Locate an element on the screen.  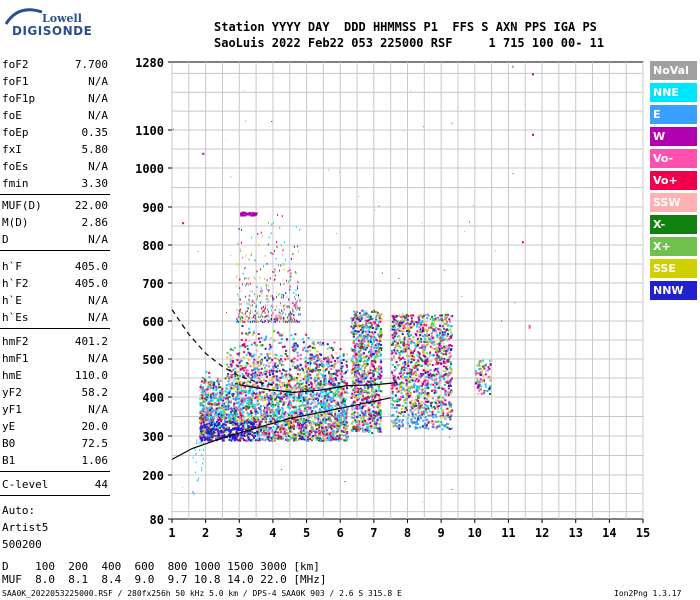
legend-item-x: X+ is located at coordinates (673, 246).